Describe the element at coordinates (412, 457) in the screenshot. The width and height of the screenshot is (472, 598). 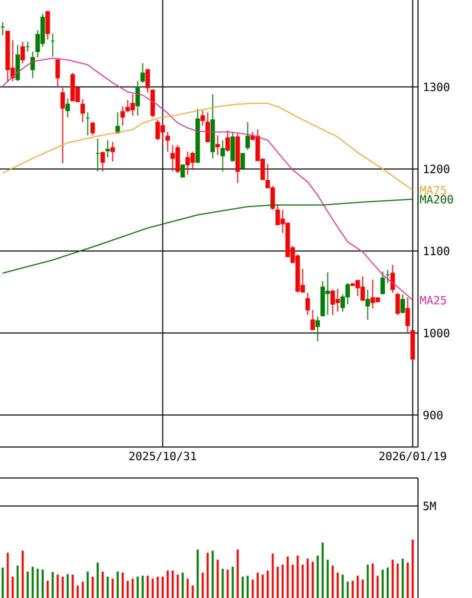
I see `x-tick-label: 2026/01/19` at that location.